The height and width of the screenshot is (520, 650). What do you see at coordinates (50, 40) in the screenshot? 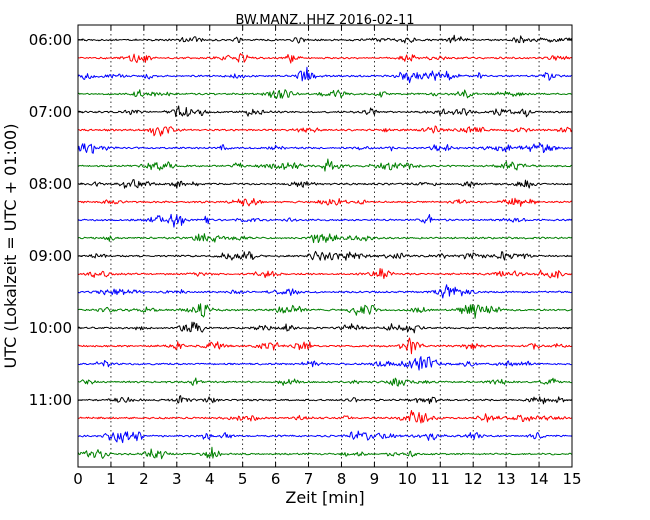
I see `y-tick-label: 06:00` at bounding box center [50, 40].